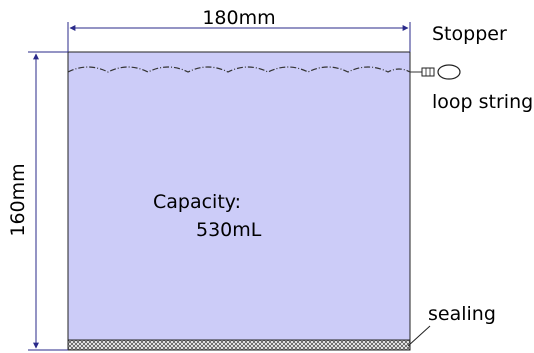 This screenshot has width=534, height=353. What do you see at coordinates (197, 202) in the screenshot?
I see `capacity-label: Capacity:` at bounding box center [197, 202].